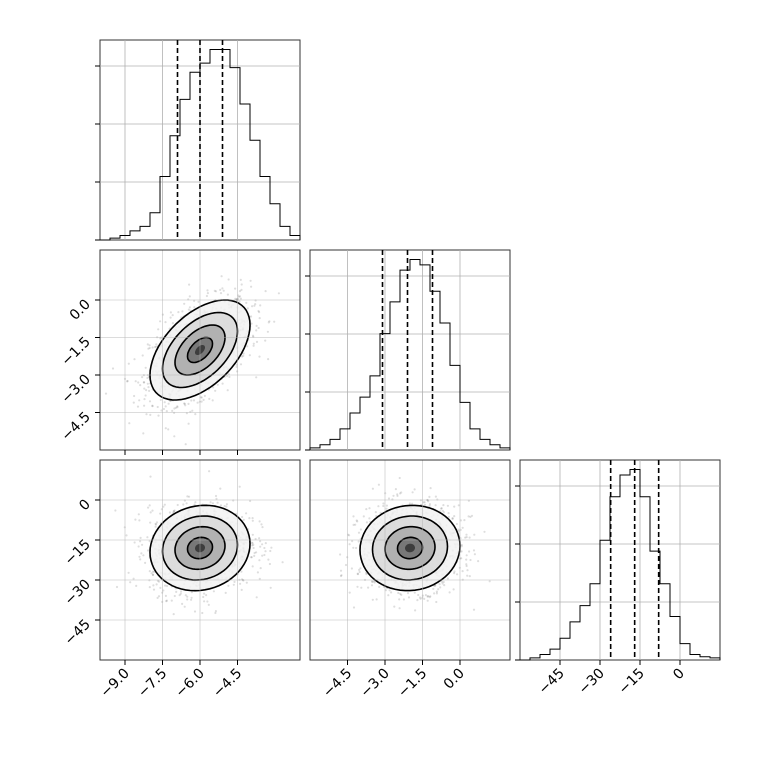  What do you see at coordinates (227, 683) in the screenshot?
I see `xtick-label-p0-3: −4.5` at bounding box center [227, 683].